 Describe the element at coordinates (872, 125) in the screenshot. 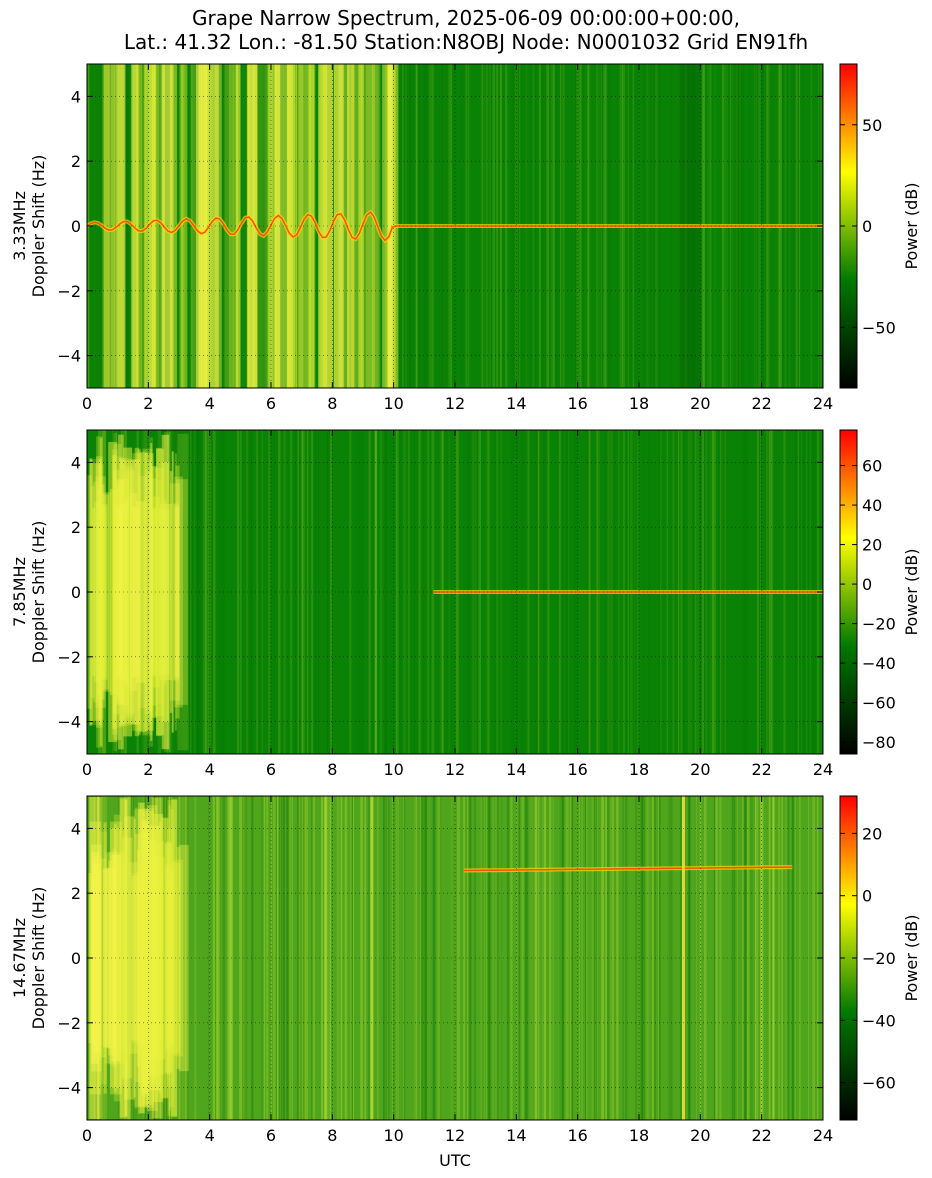

I see `colorbar-tick-label: 50` at that location.